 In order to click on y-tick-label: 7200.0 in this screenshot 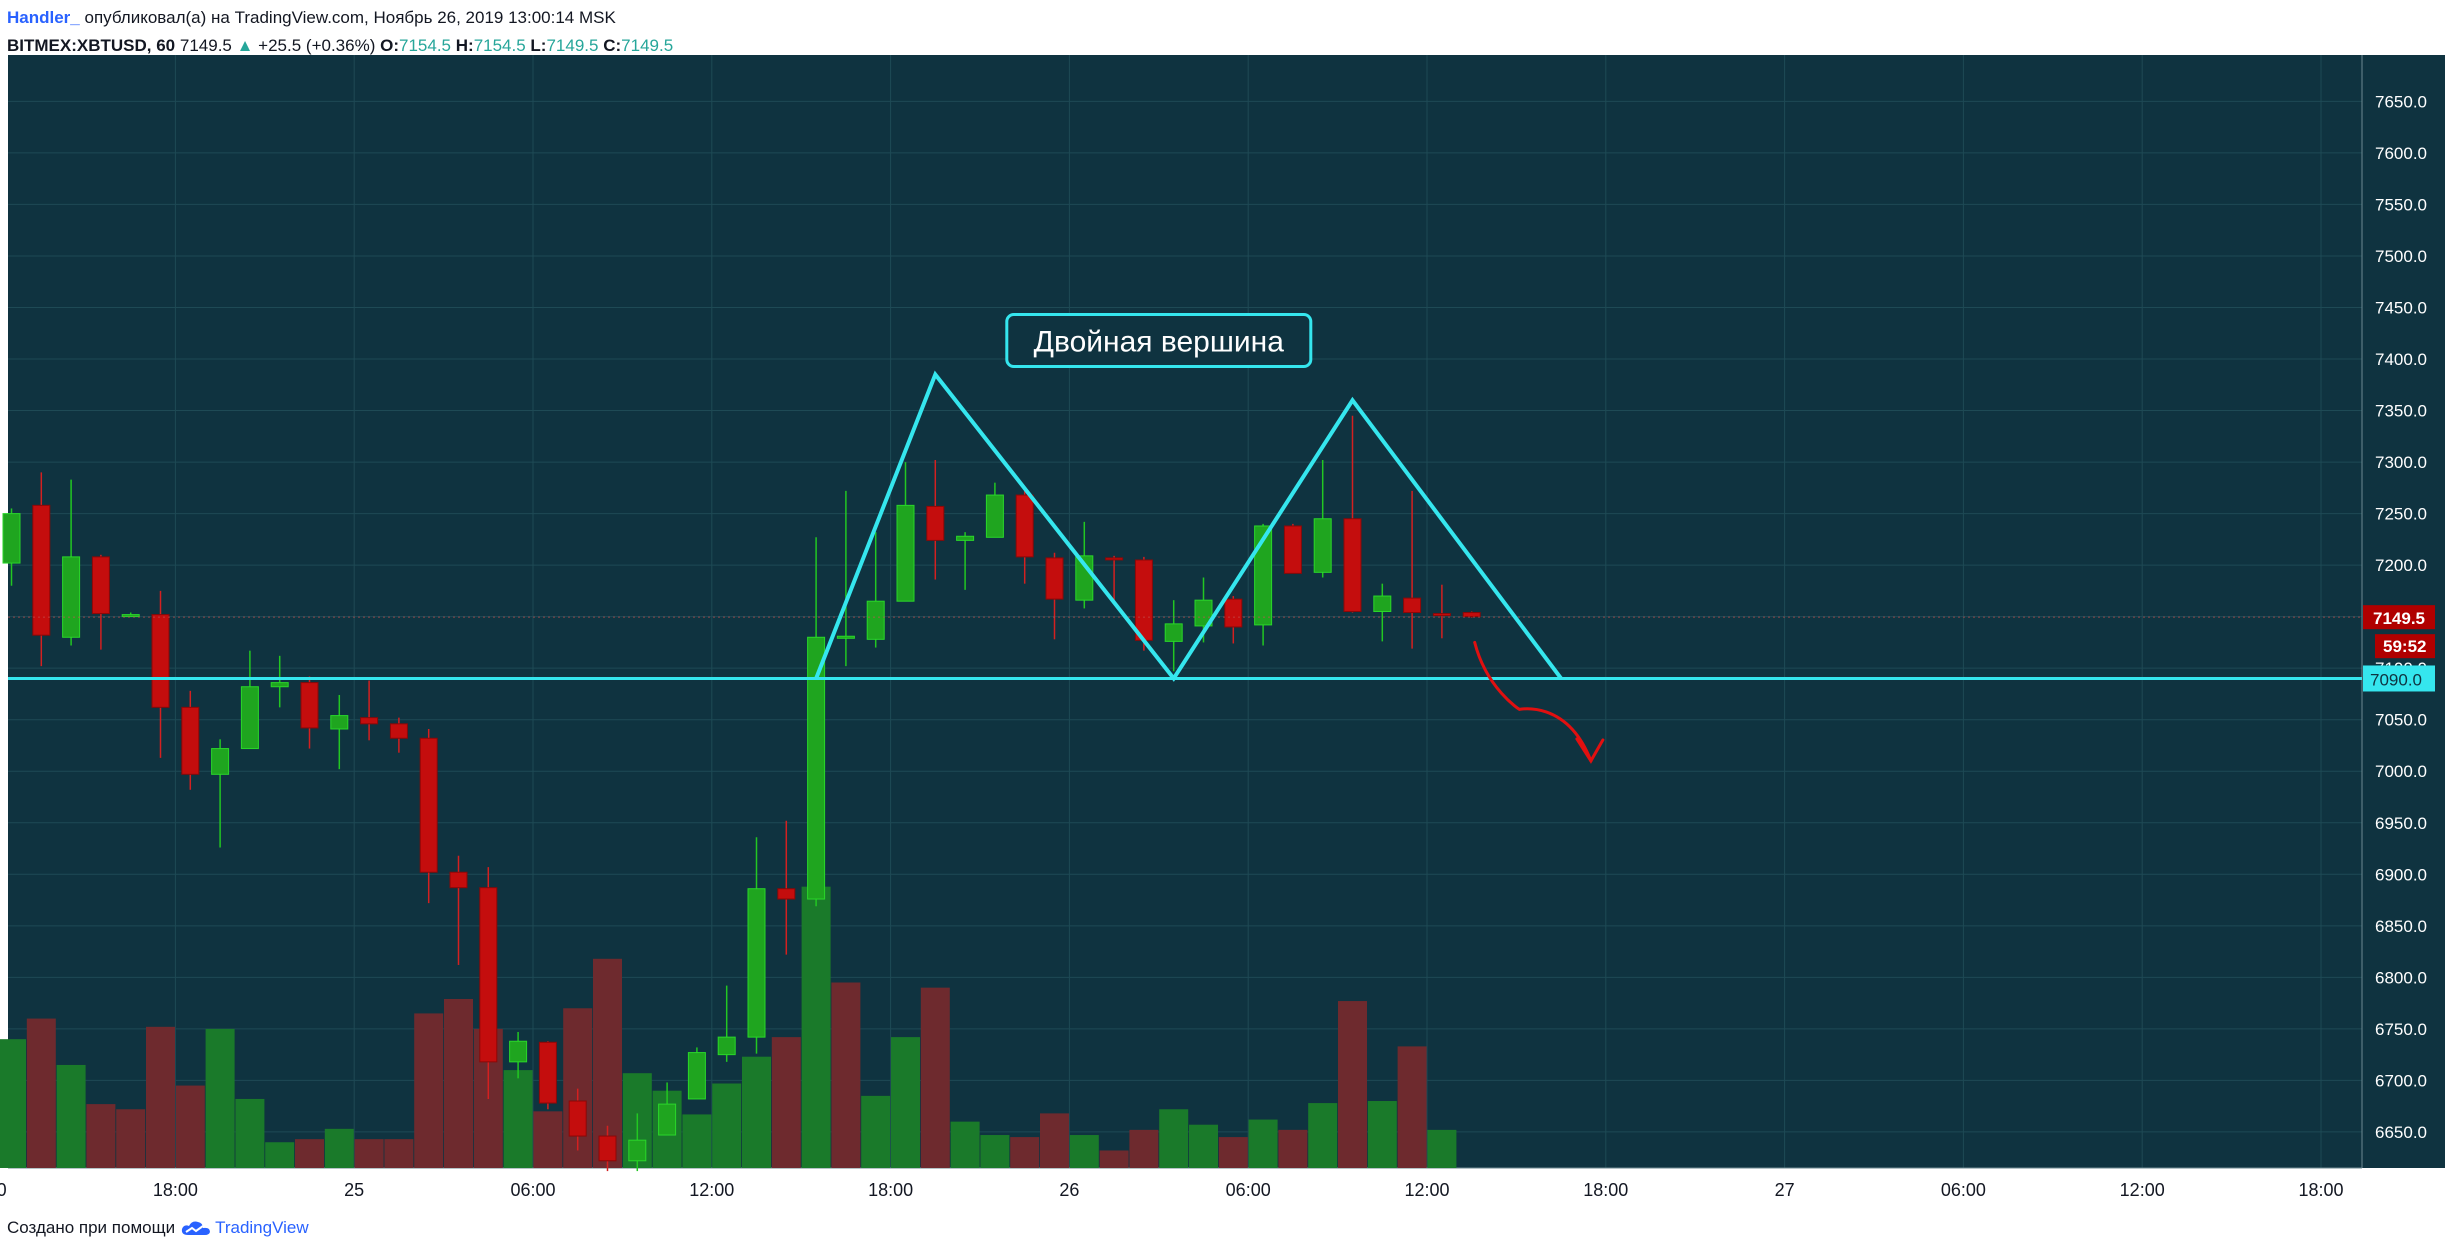, I will do `click(2401, 565)`.